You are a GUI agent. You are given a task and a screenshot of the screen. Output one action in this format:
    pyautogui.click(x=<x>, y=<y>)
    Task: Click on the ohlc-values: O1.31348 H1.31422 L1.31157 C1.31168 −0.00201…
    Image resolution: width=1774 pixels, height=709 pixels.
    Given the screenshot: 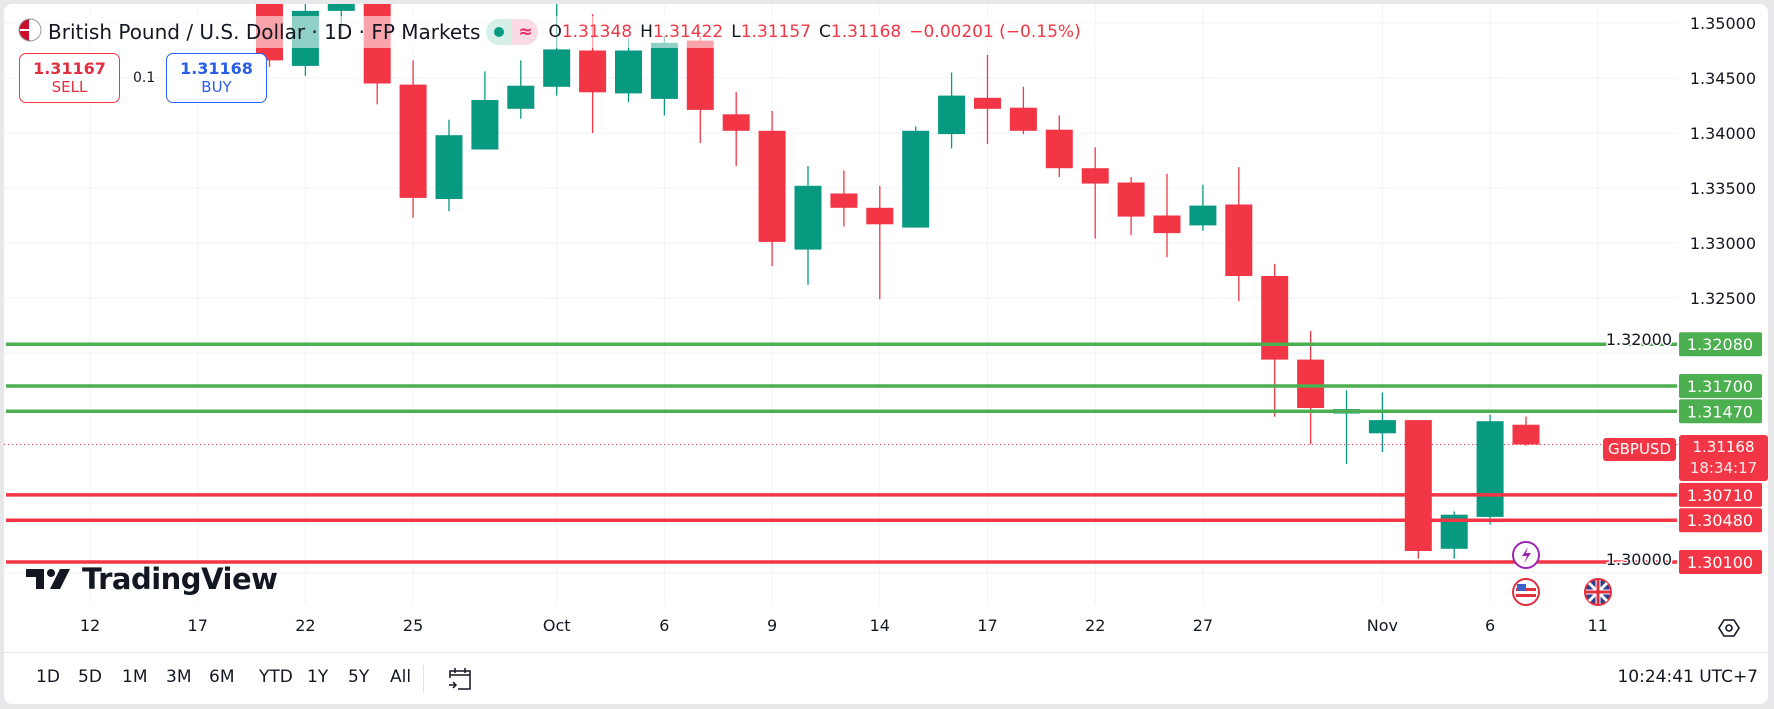 What is the action you would take?
    pyautogui.click(x=814, y=32)
    